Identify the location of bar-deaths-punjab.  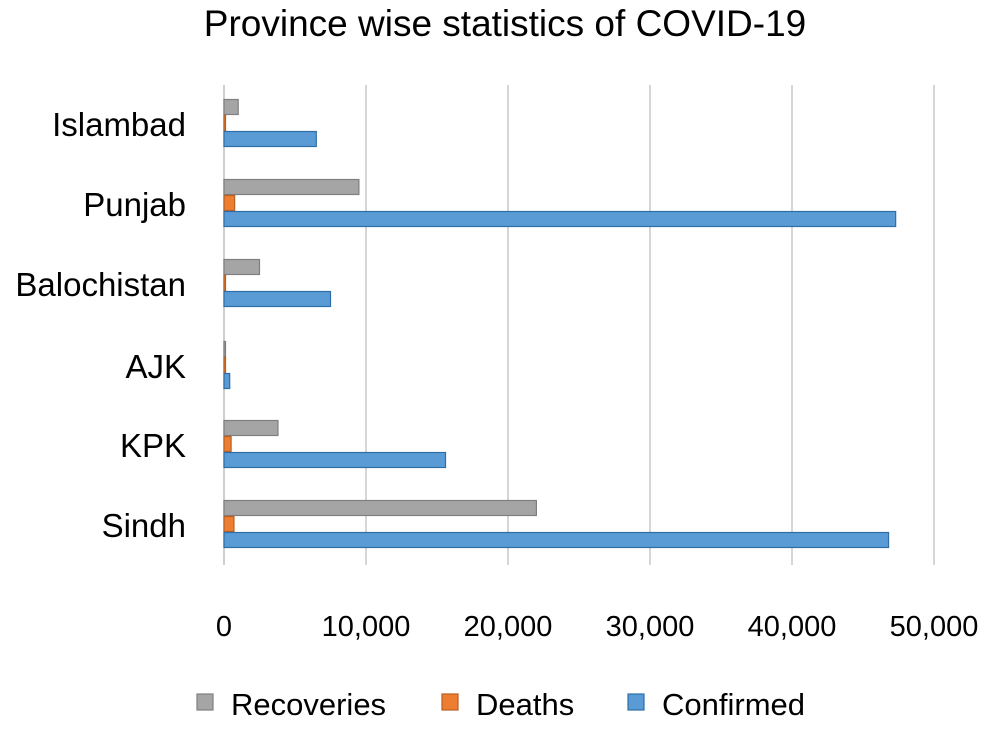
(229, 203).